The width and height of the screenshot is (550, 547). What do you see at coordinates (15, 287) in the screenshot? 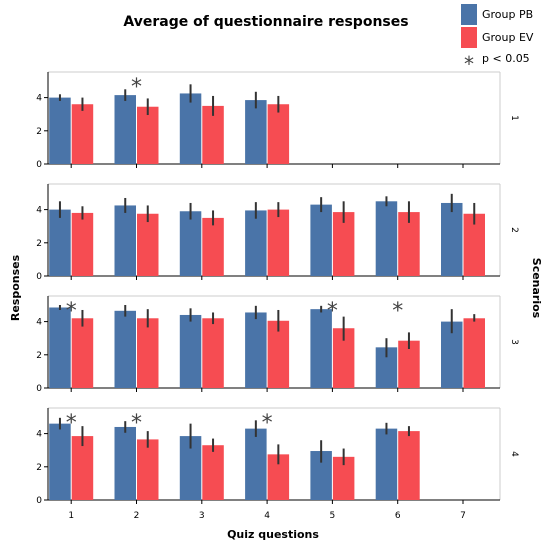
I see `y-axis-title: Responses` at bounding box center [15, 287].